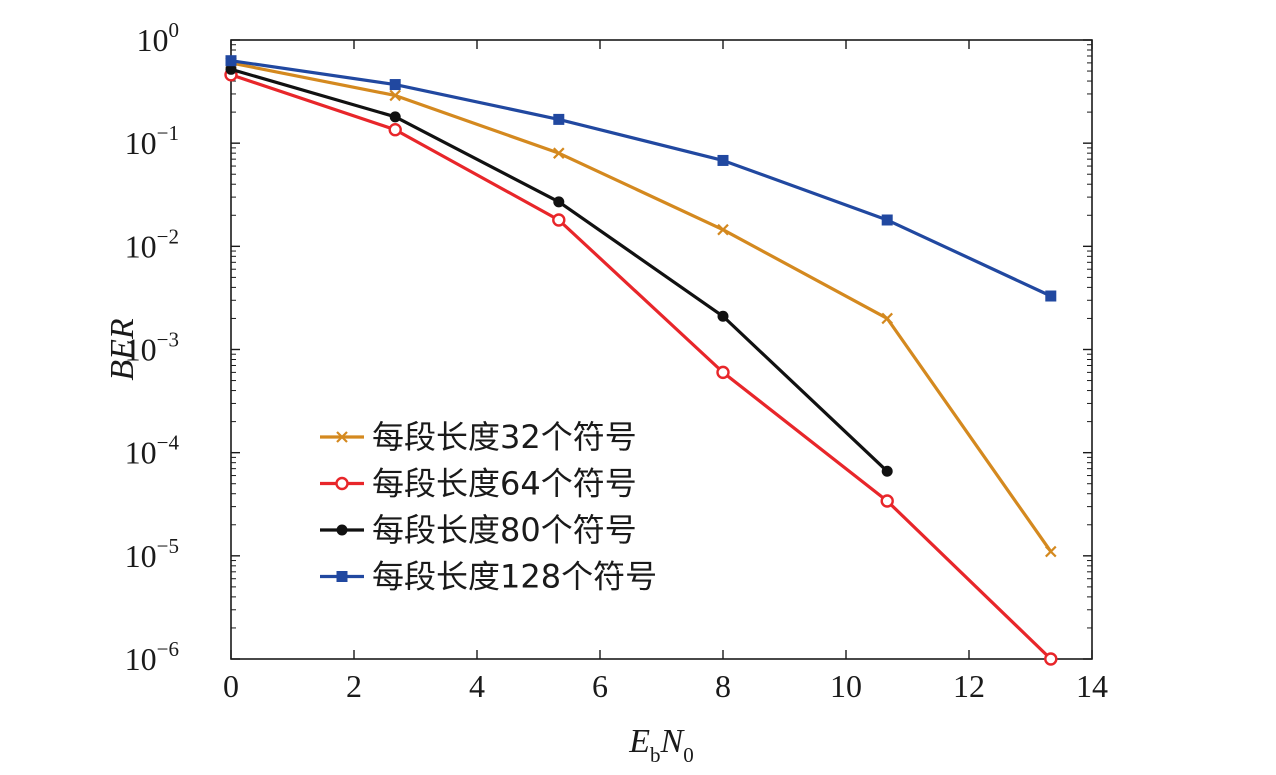  What do you see at coordinates (1092, 686) in the screenshot?
I see `x-tick-label: 14` at bounding box center [1092, 686].